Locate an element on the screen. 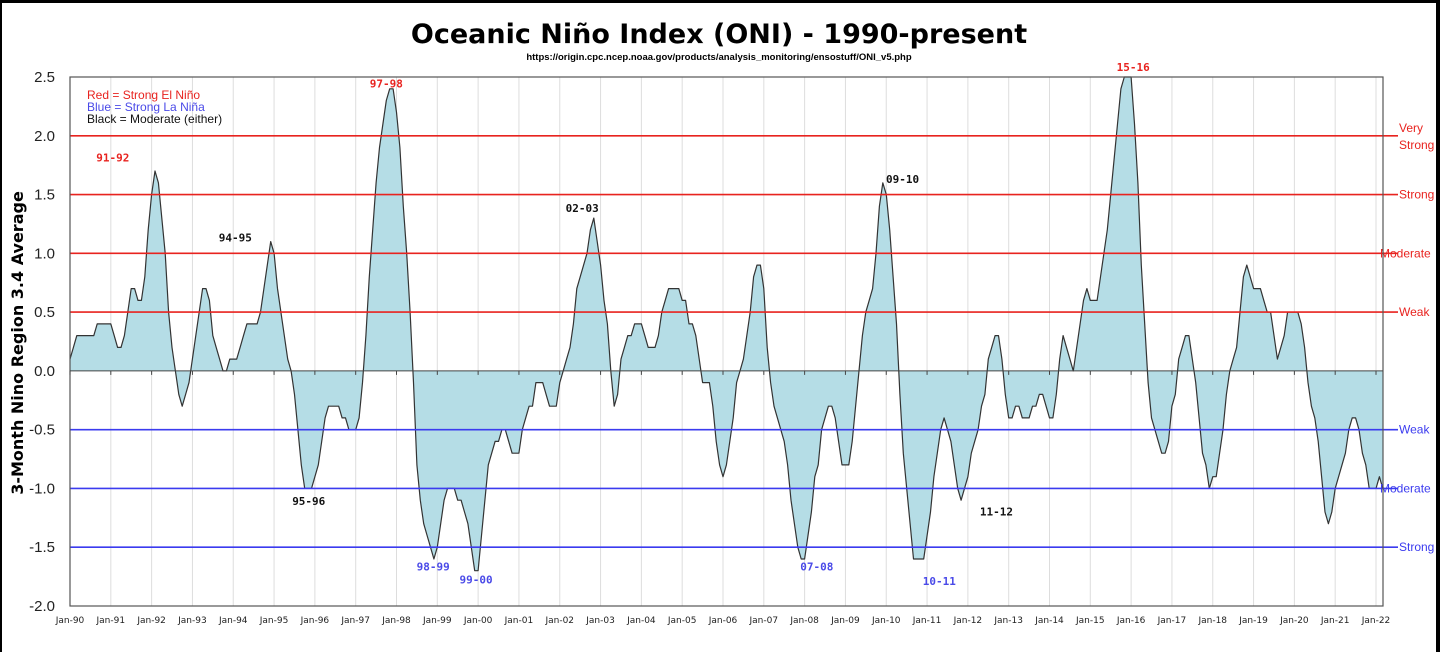  event-label-91-92: 91-92 is located at coordinates (112, 158).